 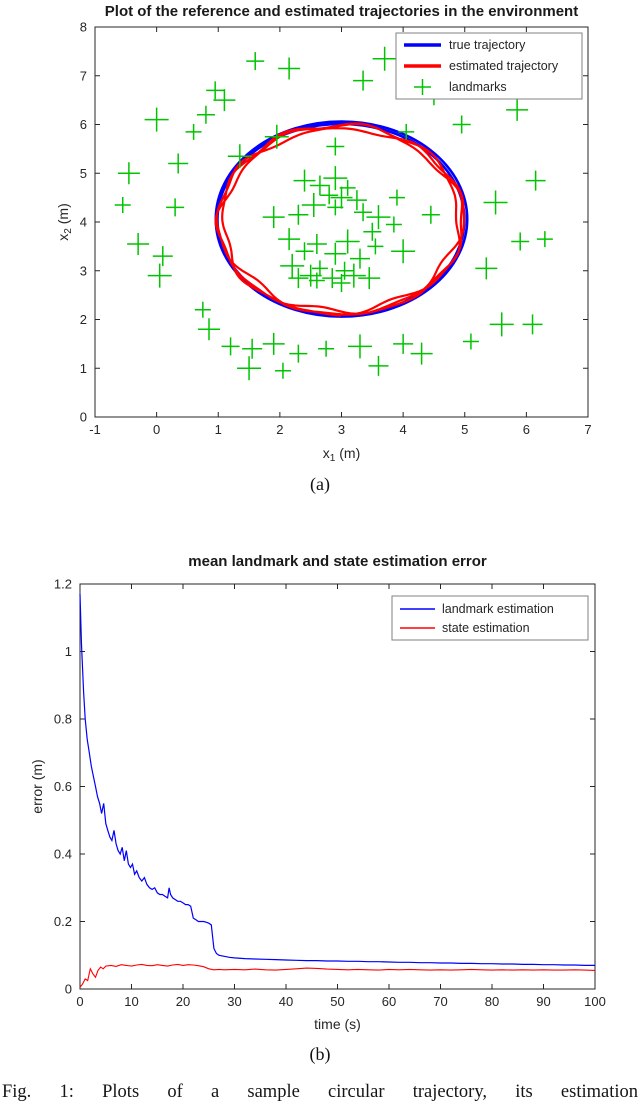 What do you see at coordinates (320, 1054) in the screenshot?
I see `subfigure-b-label: (b)` at bounding box center [320, 1054].